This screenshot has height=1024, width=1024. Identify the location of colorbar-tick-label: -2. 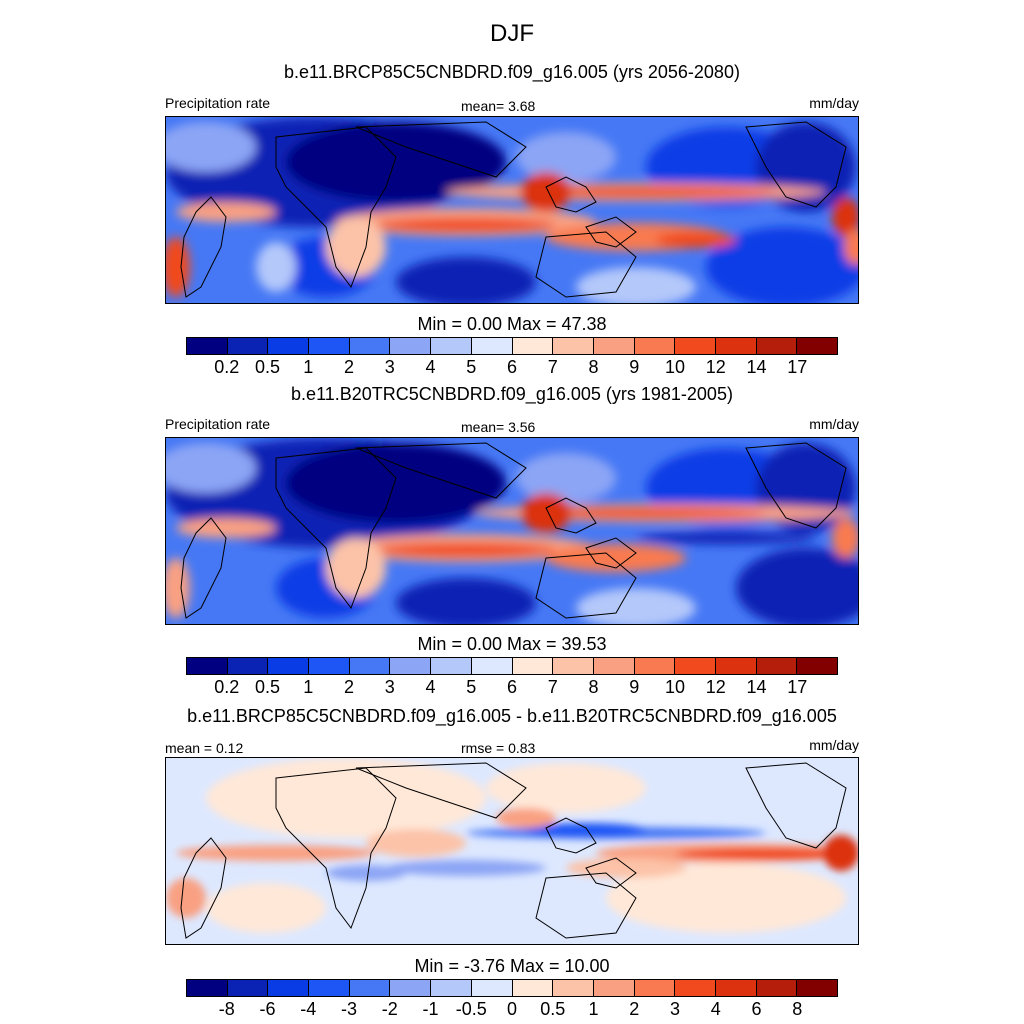
(389, 1009).